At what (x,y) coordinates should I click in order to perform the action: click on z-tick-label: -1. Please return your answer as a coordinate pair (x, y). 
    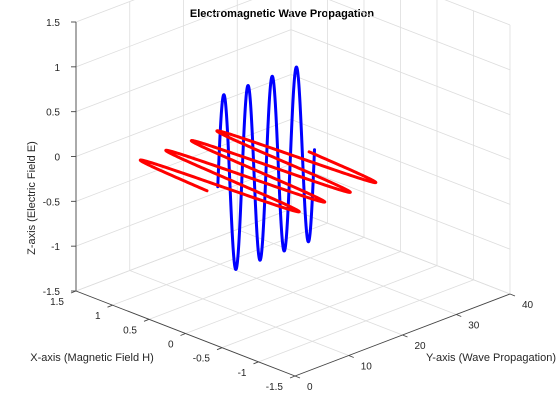
    Looking at the image, I should click on (55, 247).